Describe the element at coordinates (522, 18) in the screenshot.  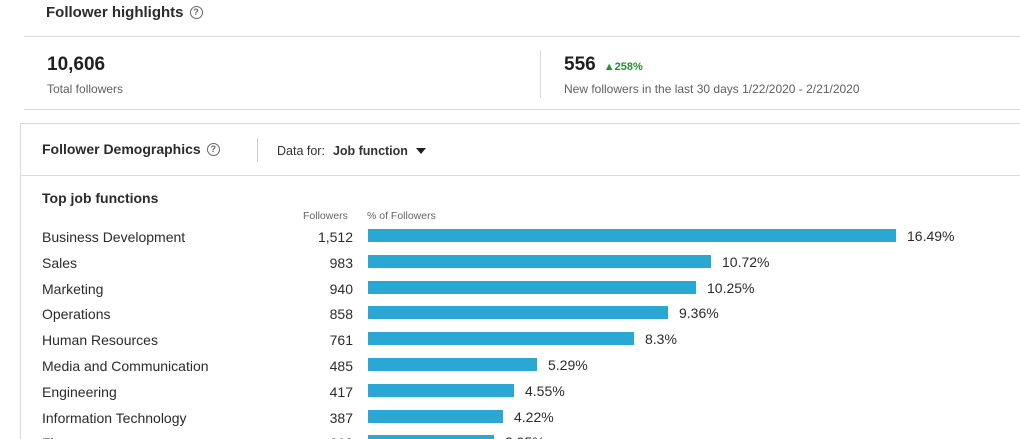
I see `highlights-header: Follower highlights ?` at that location.